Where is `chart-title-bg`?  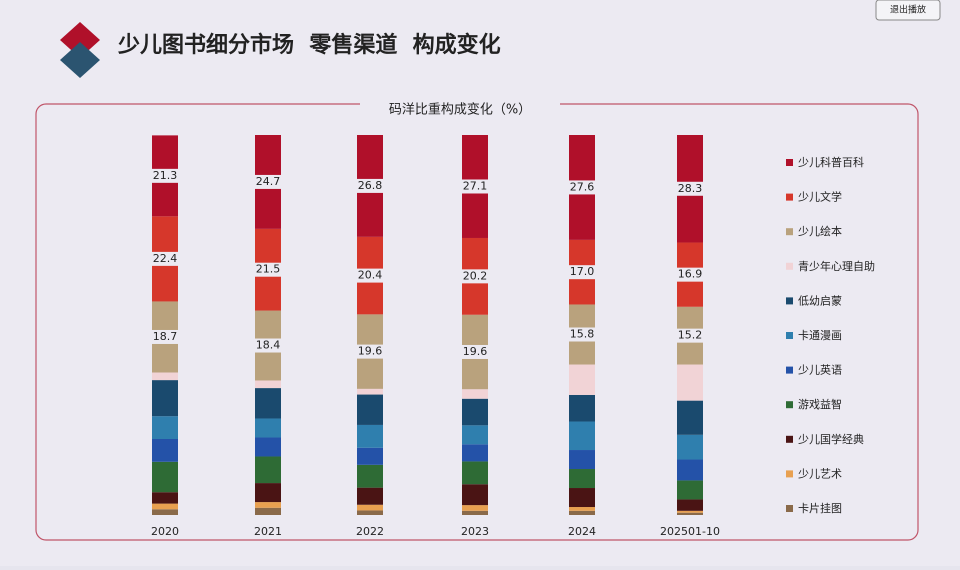 chart-title-bg is located at coordinates (460, 105).